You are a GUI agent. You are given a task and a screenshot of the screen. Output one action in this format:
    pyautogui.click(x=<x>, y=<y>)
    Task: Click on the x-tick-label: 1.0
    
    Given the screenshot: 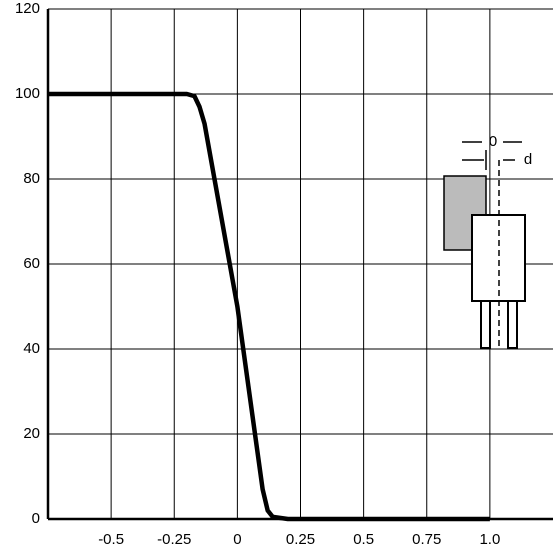 What is the action you would take?
    pyautogui.click(x=489, y=539)
    